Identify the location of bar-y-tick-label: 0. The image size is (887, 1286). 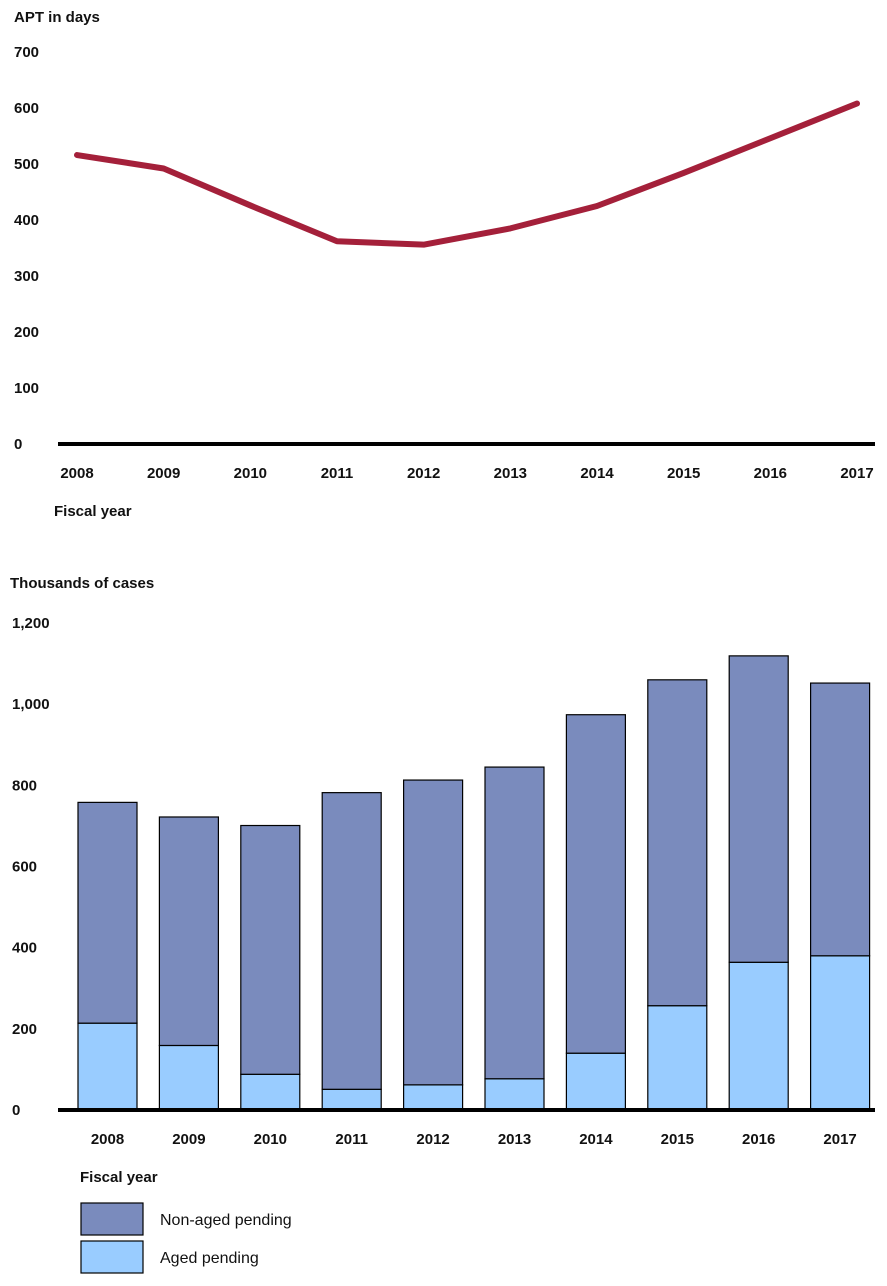
(16, 1110).